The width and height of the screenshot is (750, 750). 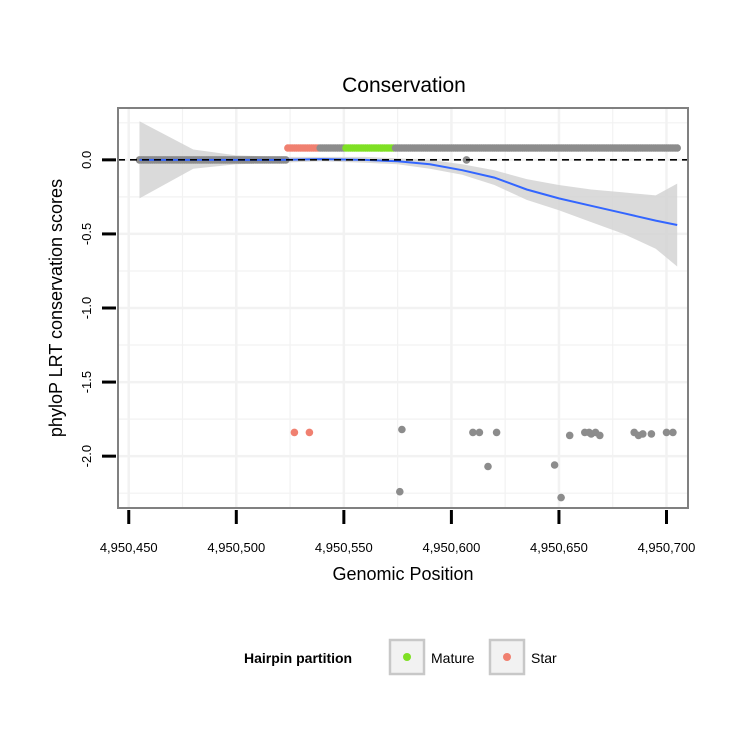 I want to click on y-axis-title: phyloP LRT conservation scores, so click(x=56, y=308).